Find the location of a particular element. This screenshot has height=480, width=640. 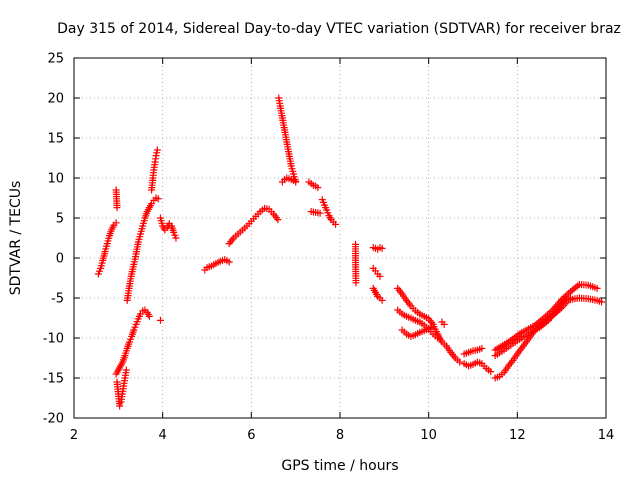

series-s14 is located at coordinates (315, 212).